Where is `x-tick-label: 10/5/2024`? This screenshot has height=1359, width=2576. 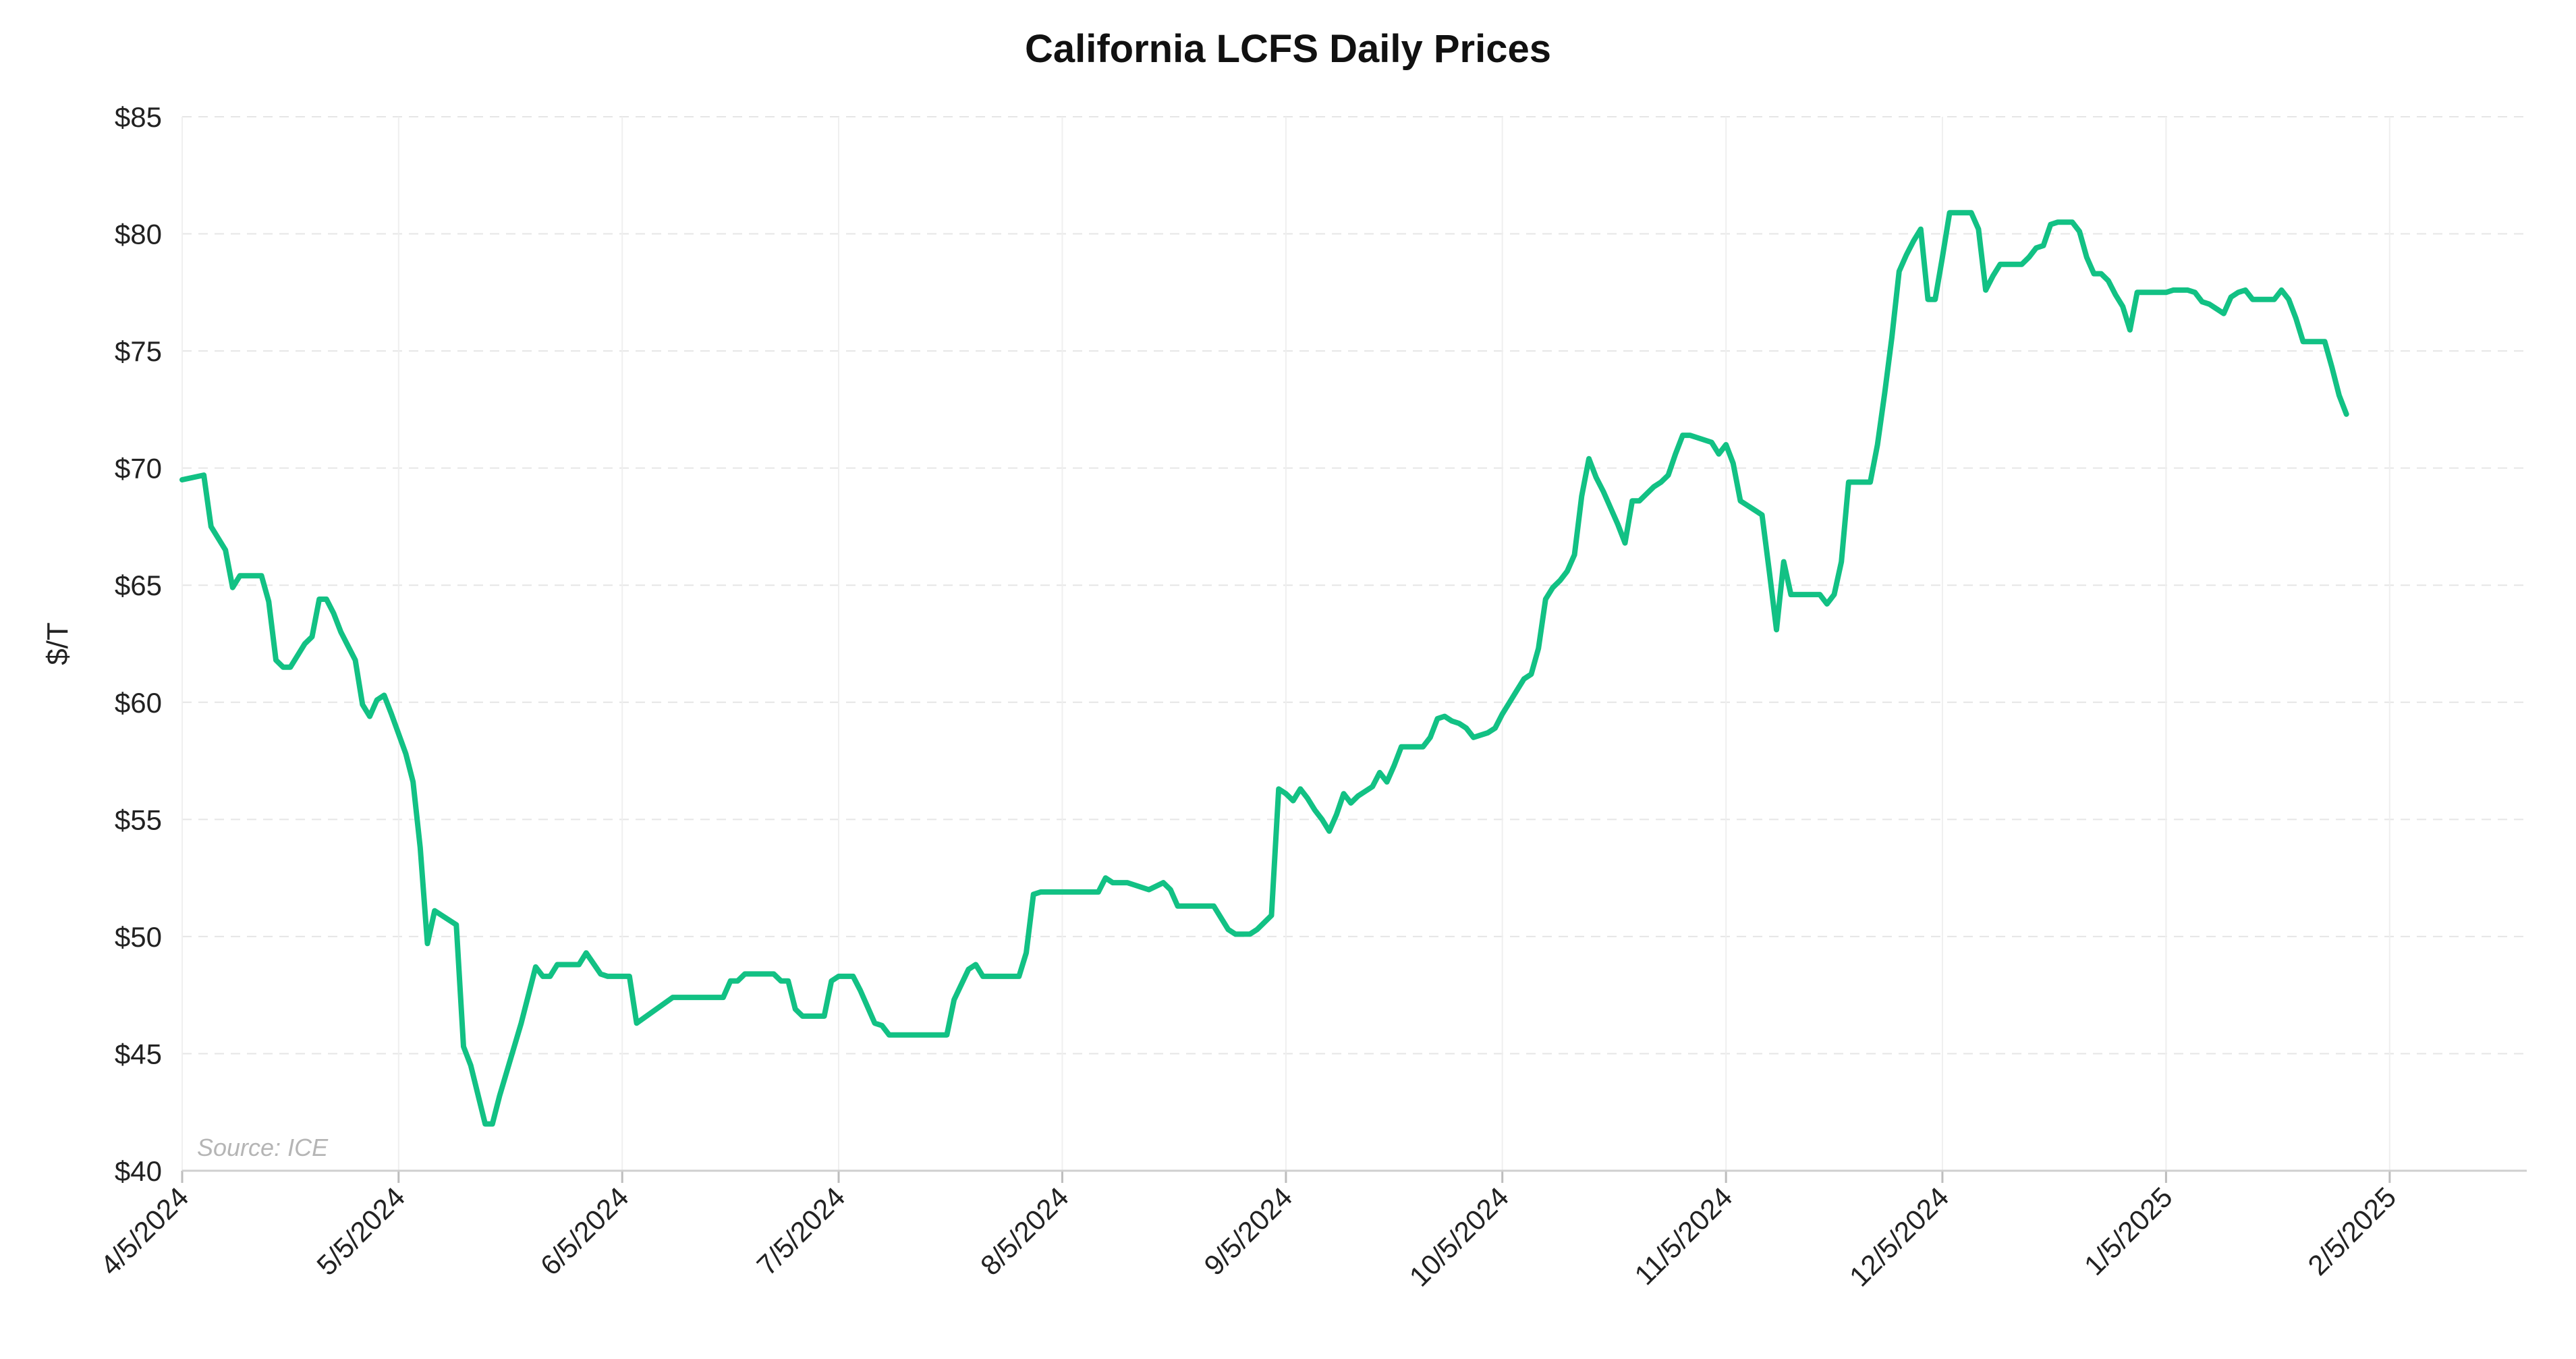 x-tick-label: 10/5/2024 is located at coordinates (1459, 1236).